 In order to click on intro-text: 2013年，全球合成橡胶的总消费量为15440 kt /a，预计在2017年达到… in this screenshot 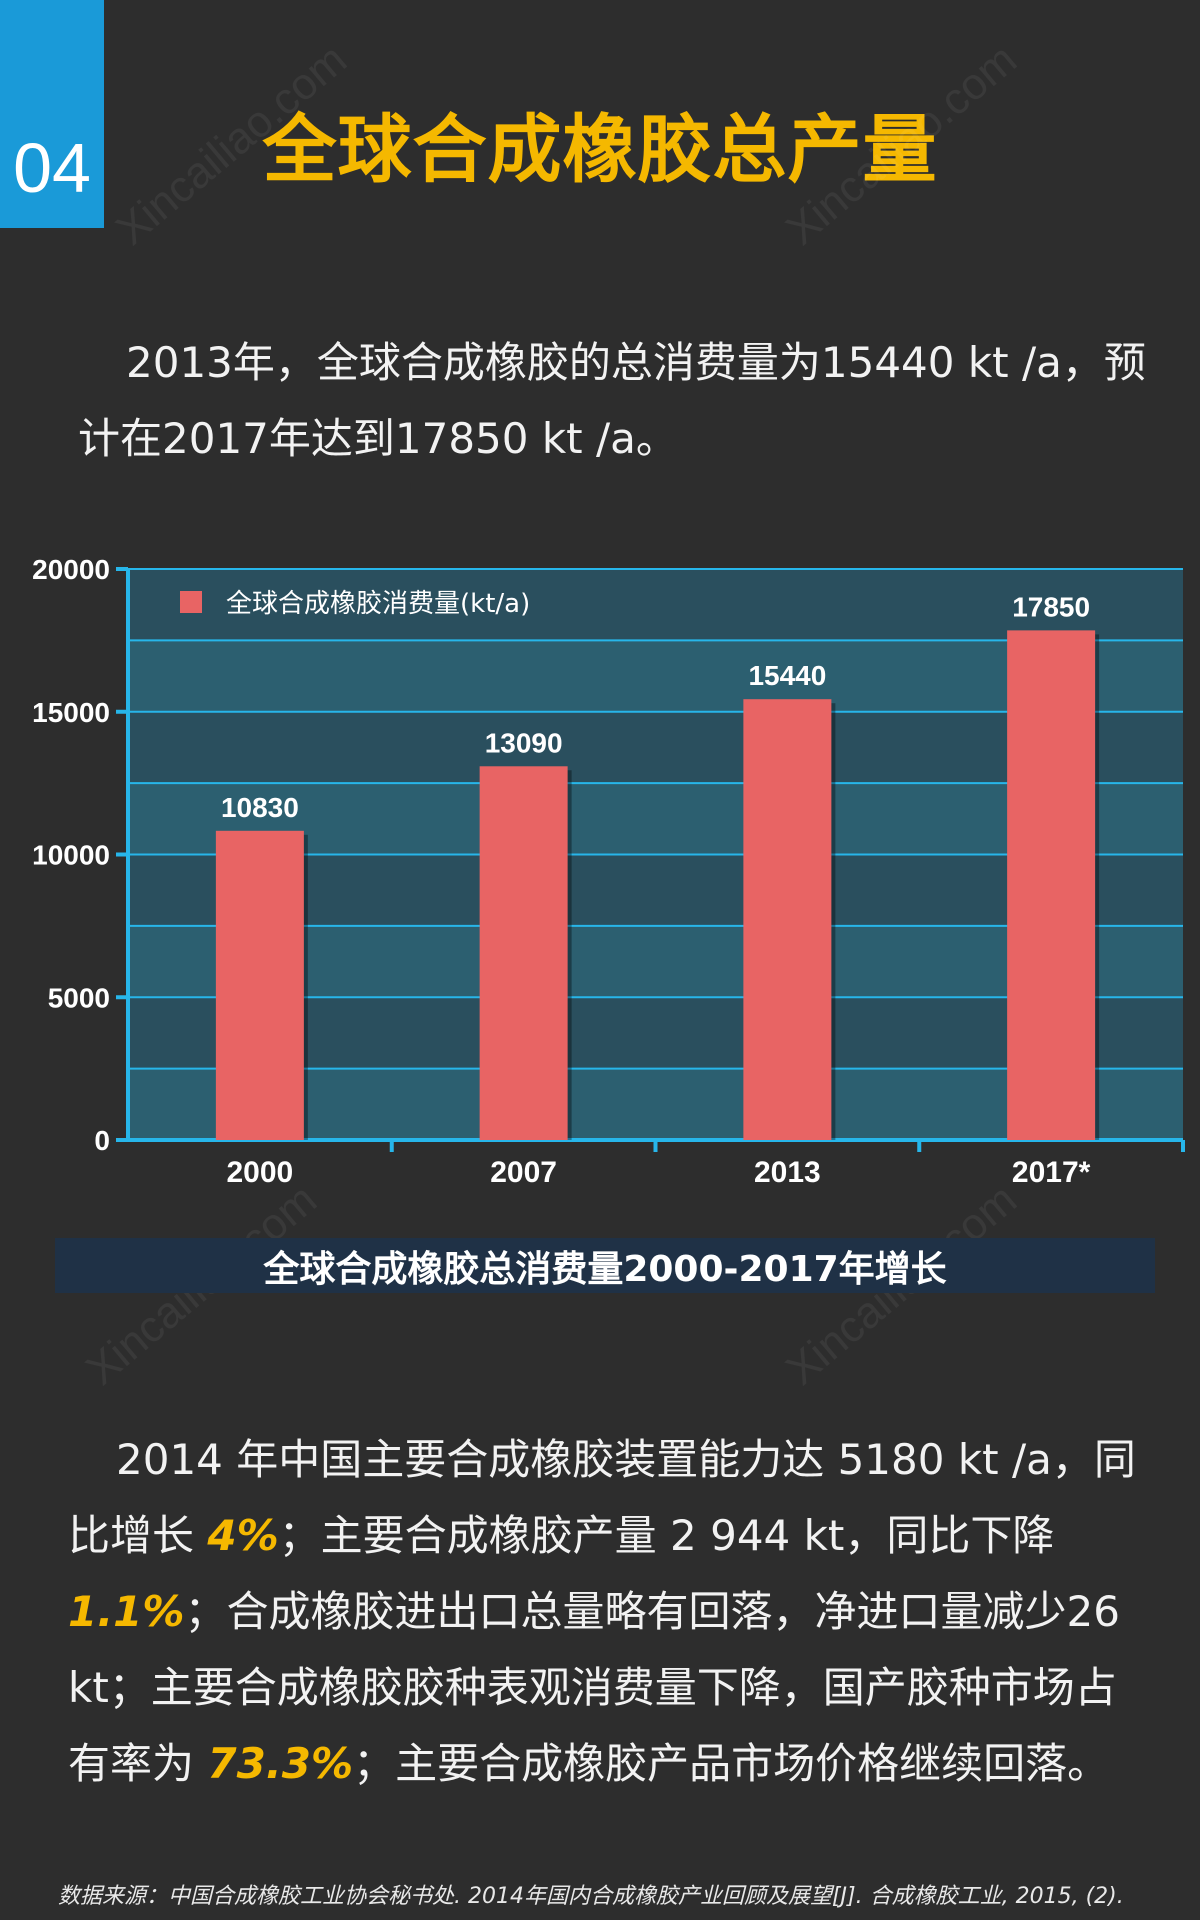, I will do `click(612, 400)`.